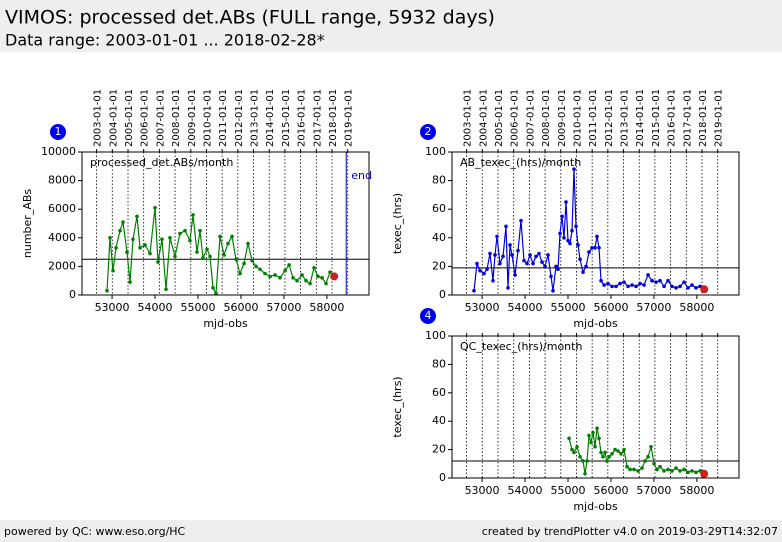 The height and width of the screenshot is (542, 782). Describe the element at coordinates (703, 118) in the screenshot. I see `top-tick-label: 2018-01-01` at that location.